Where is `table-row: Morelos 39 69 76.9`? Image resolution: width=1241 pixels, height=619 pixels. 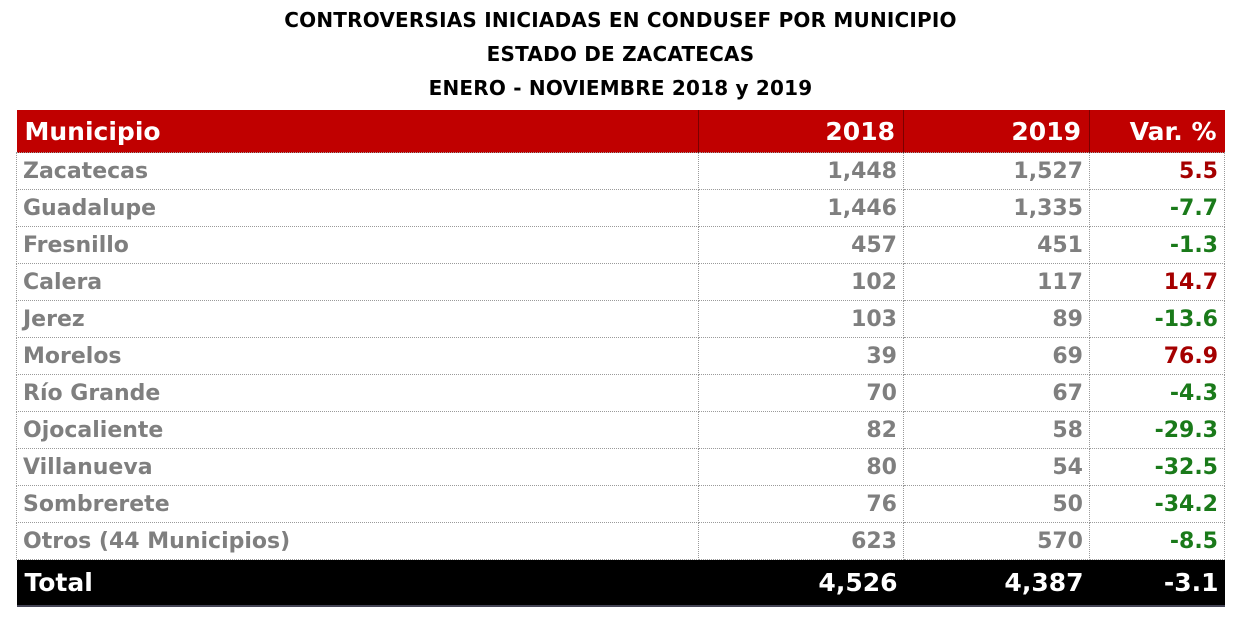
table-row: Morelos 39 69 76.9 is located at coordinates (620, 356).